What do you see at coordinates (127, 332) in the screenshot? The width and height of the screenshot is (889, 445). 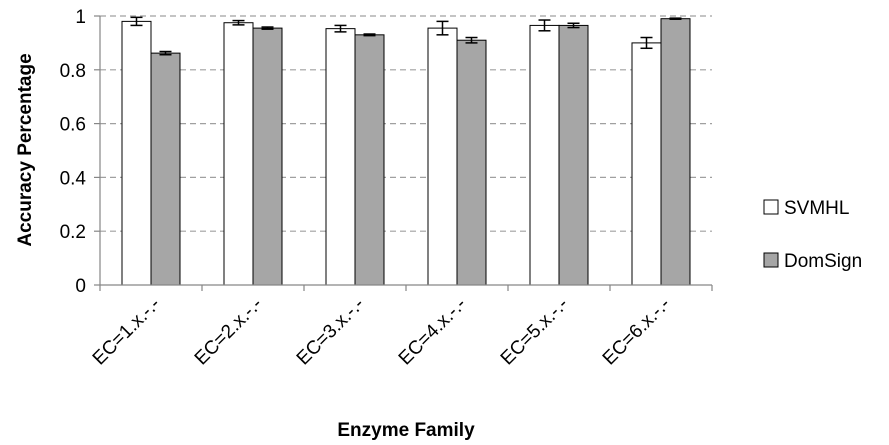 I see `x-tick-label-0: EC=1.x.-.-` at bounding box center [127, 332].